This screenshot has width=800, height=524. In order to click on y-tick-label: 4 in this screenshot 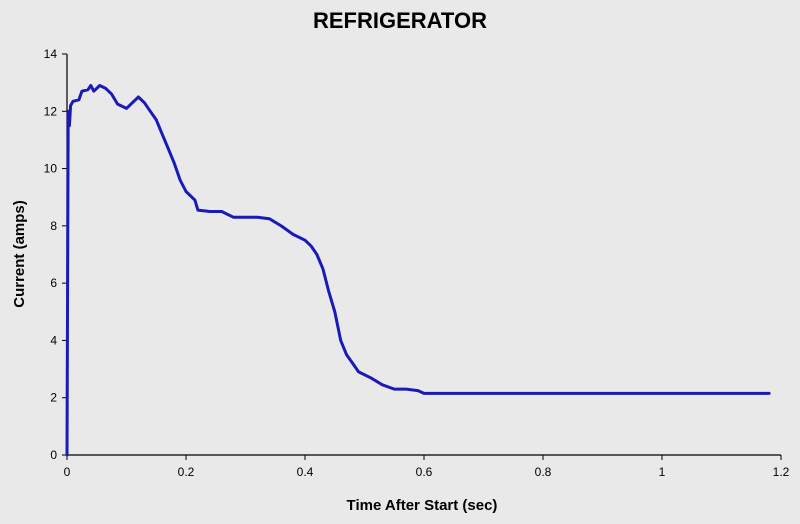, I will do `click(53, 340)`.